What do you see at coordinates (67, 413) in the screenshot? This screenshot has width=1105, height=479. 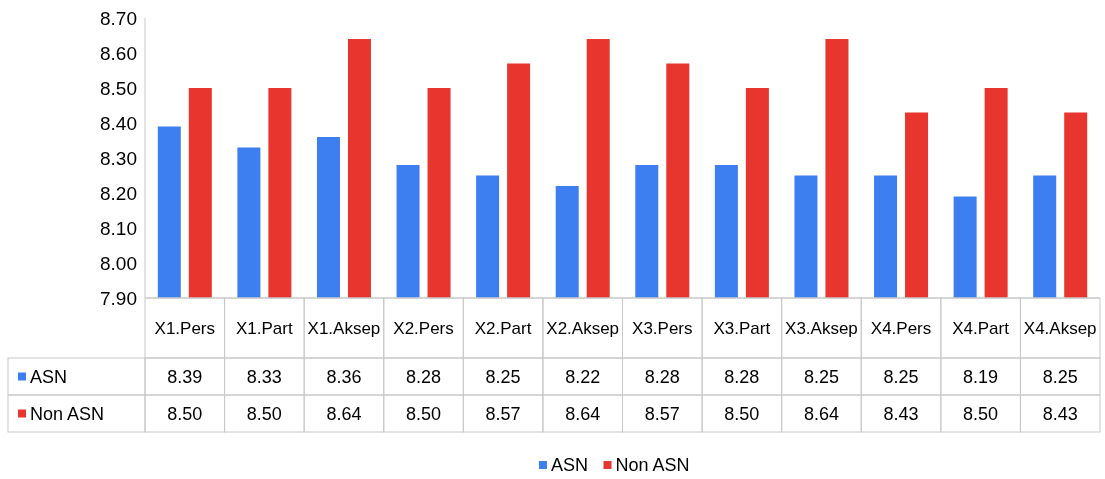 I see `legend-label: Non ASN` at bounding box center [67, 413].